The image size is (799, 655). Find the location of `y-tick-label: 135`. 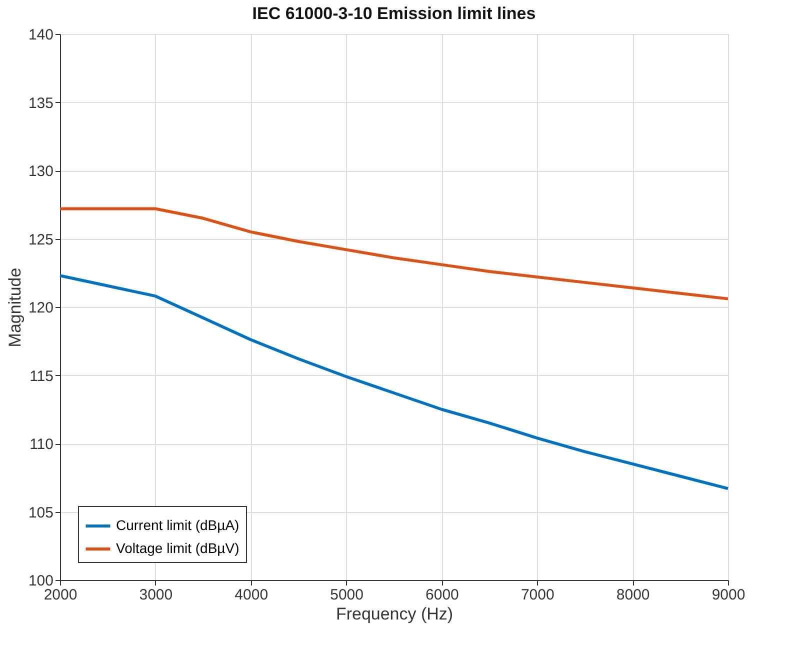

y-tick-label: 135 is located at coordinates (41, 103).